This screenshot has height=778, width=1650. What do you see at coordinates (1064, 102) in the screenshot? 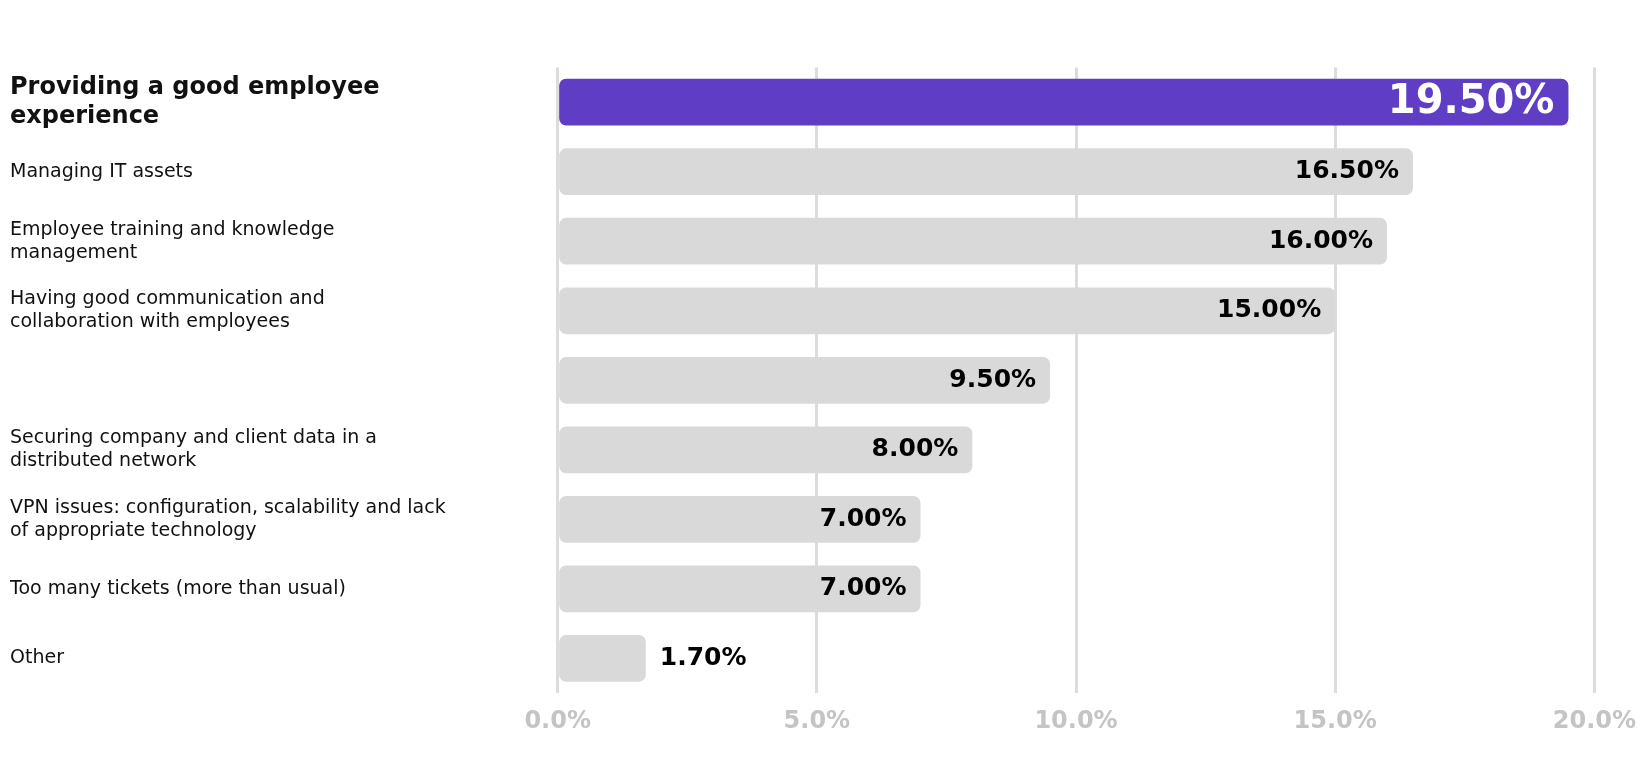
I see `bar` at bounding box center [1064, 102].